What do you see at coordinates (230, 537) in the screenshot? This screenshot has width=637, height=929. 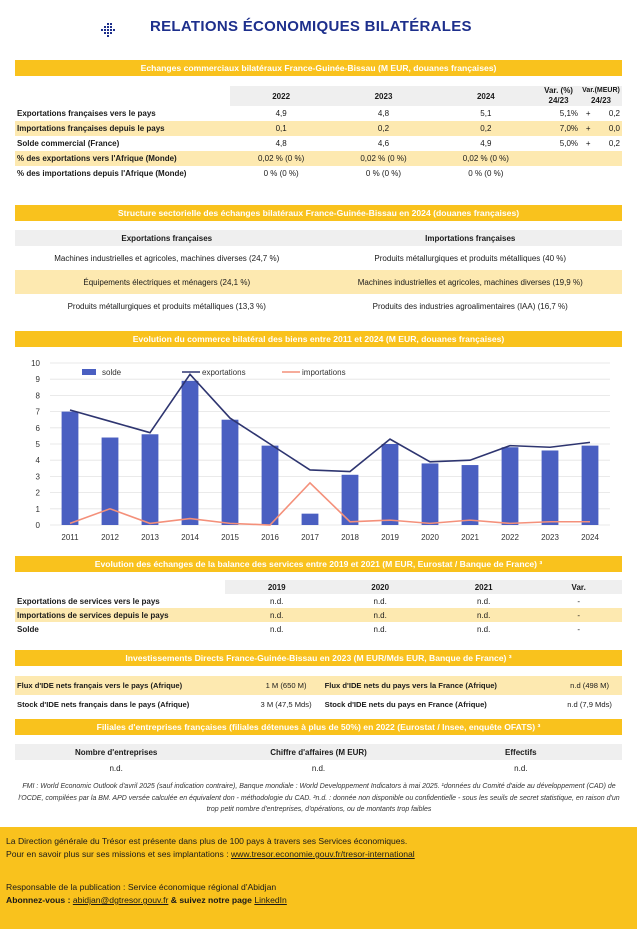 I see `x-tick-label: 2015` at bounding box center [230, 537].